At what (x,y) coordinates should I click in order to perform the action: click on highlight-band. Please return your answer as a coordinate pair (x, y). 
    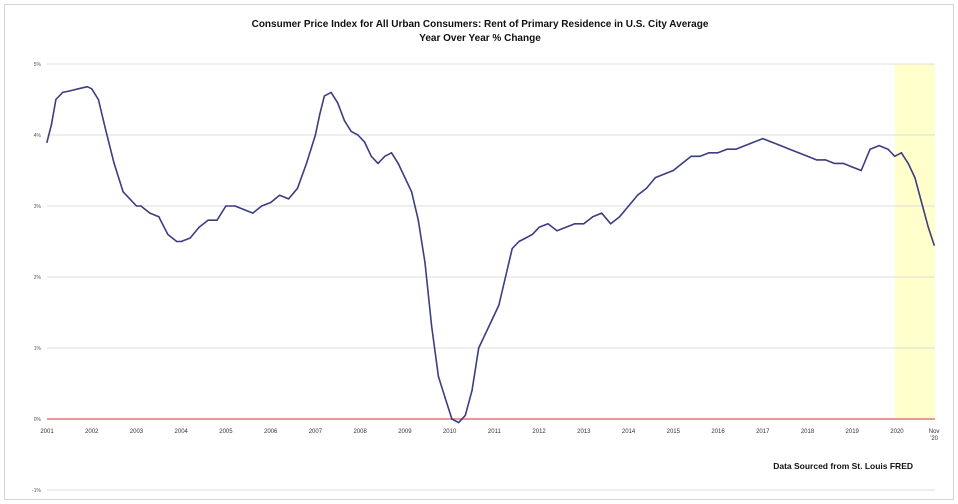
    Looking at the image, I should click on (914, 241).